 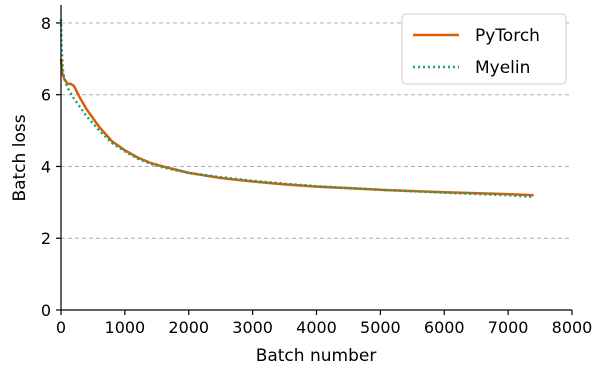 What do you see at coordinates (61, 327) in the screenshot?
I see `x-tick-label-0: 0` at bounding box center [61, 327].